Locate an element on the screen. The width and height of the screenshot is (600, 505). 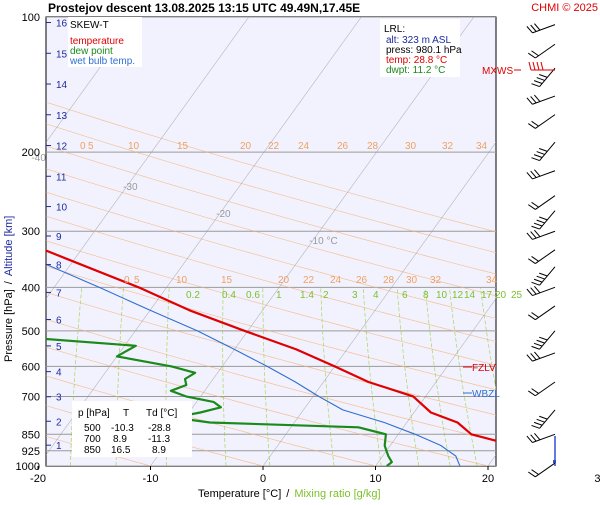
mixing-ratio-label: 0.2 is located at coordinates (193, 295).